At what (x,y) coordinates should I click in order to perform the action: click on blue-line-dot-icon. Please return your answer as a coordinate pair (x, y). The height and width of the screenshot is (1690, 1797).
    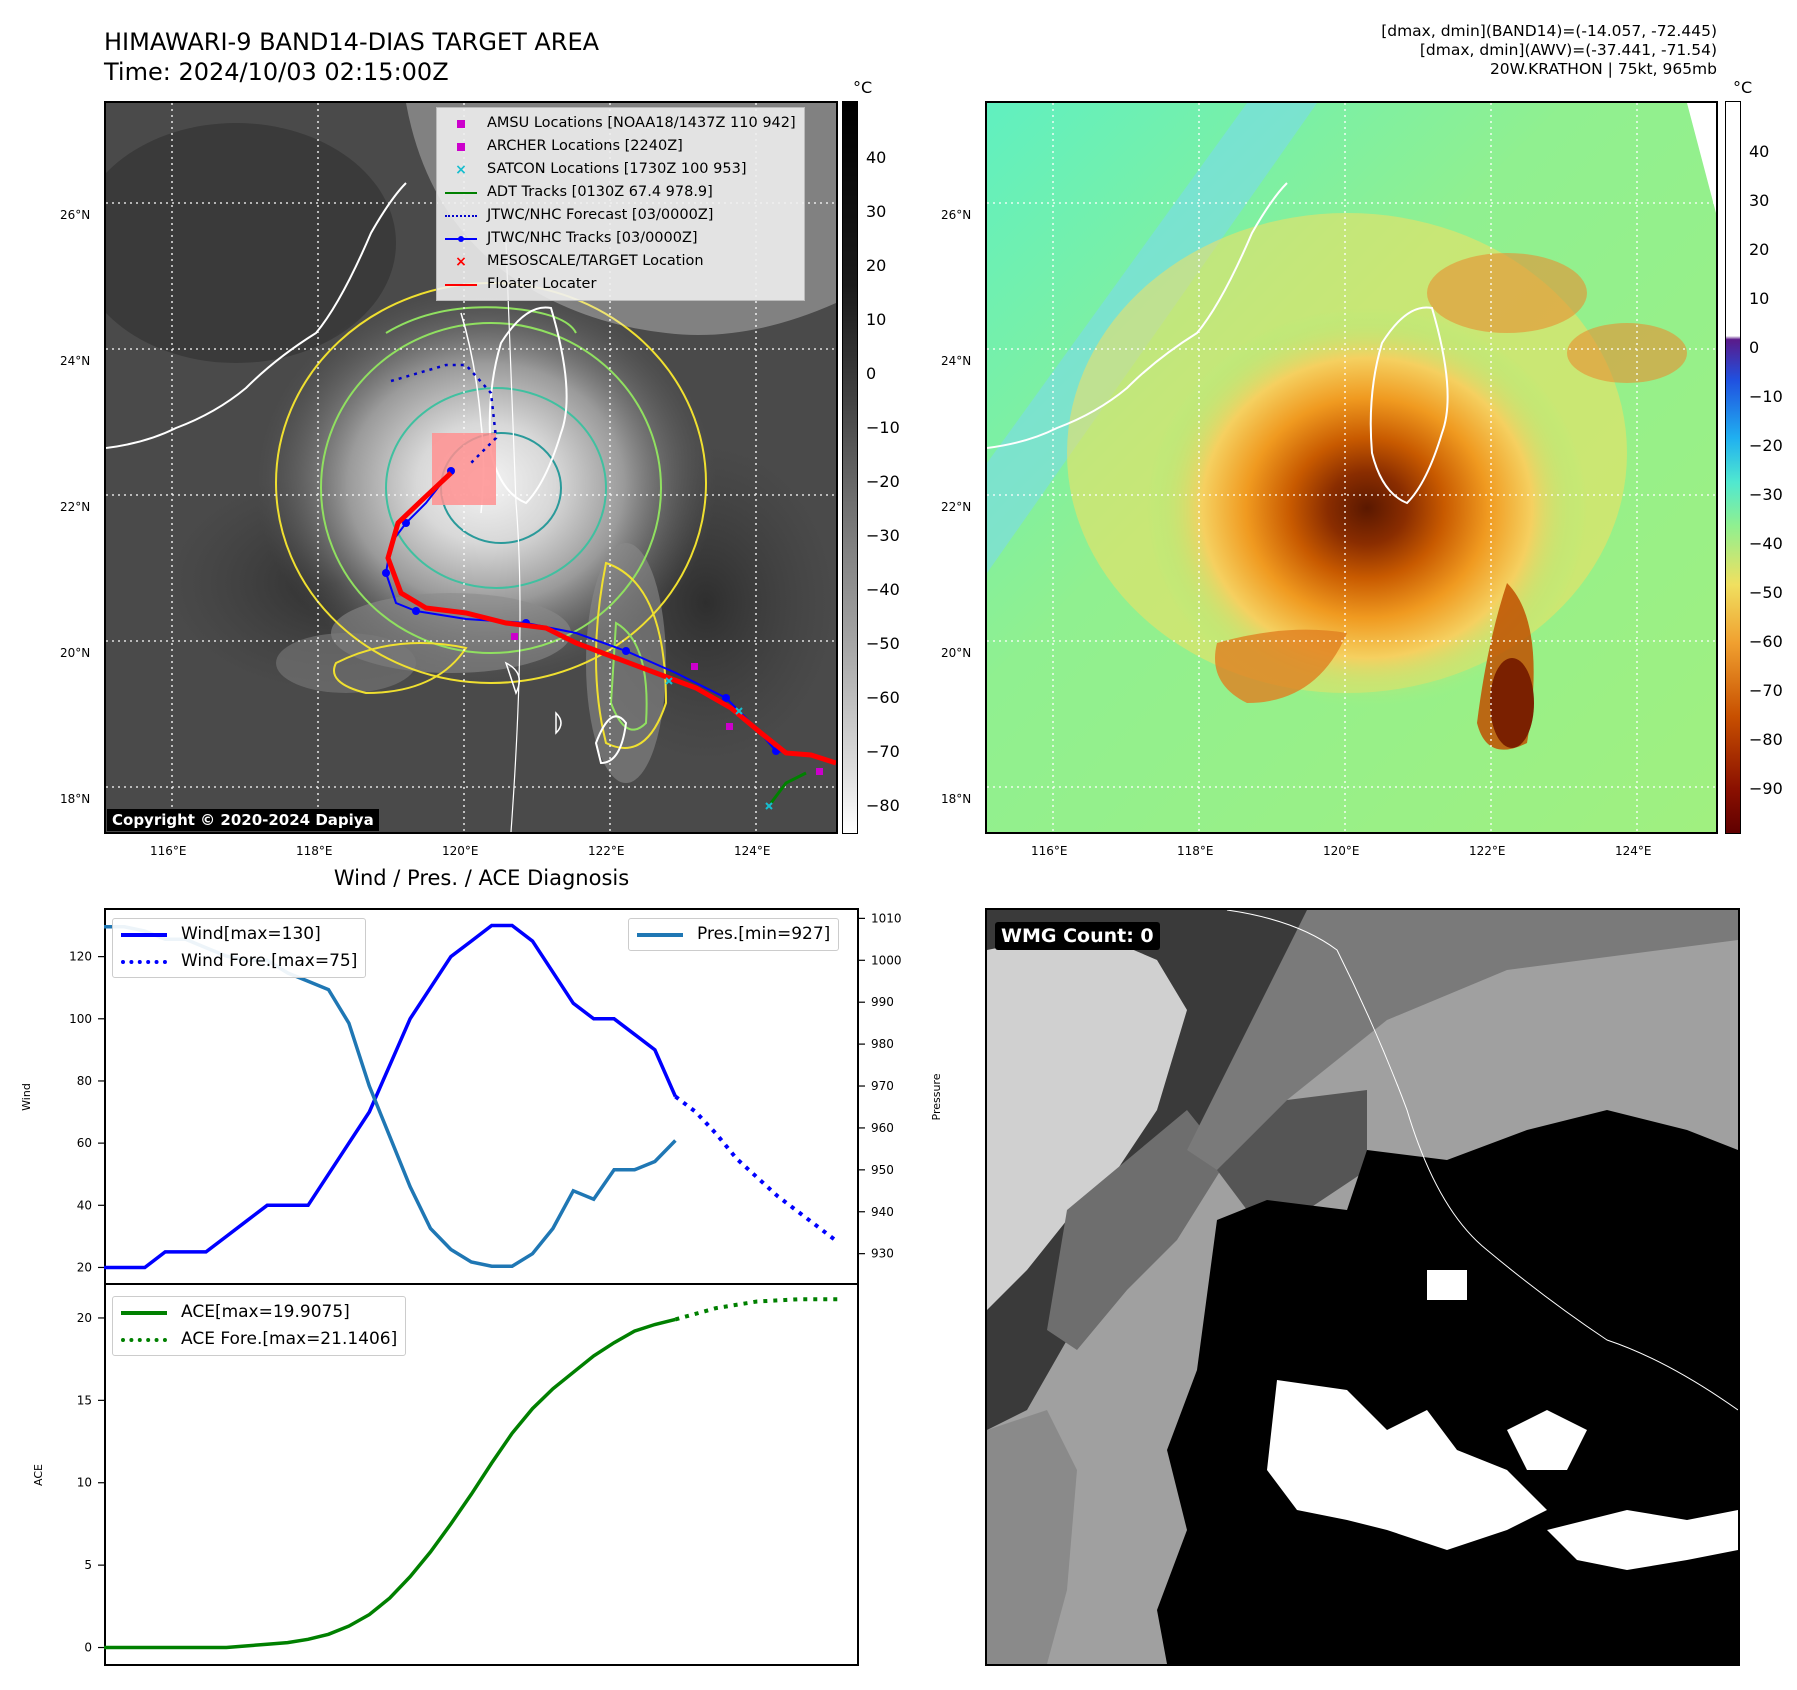
    Looking at the image, I should click on (461, 239).